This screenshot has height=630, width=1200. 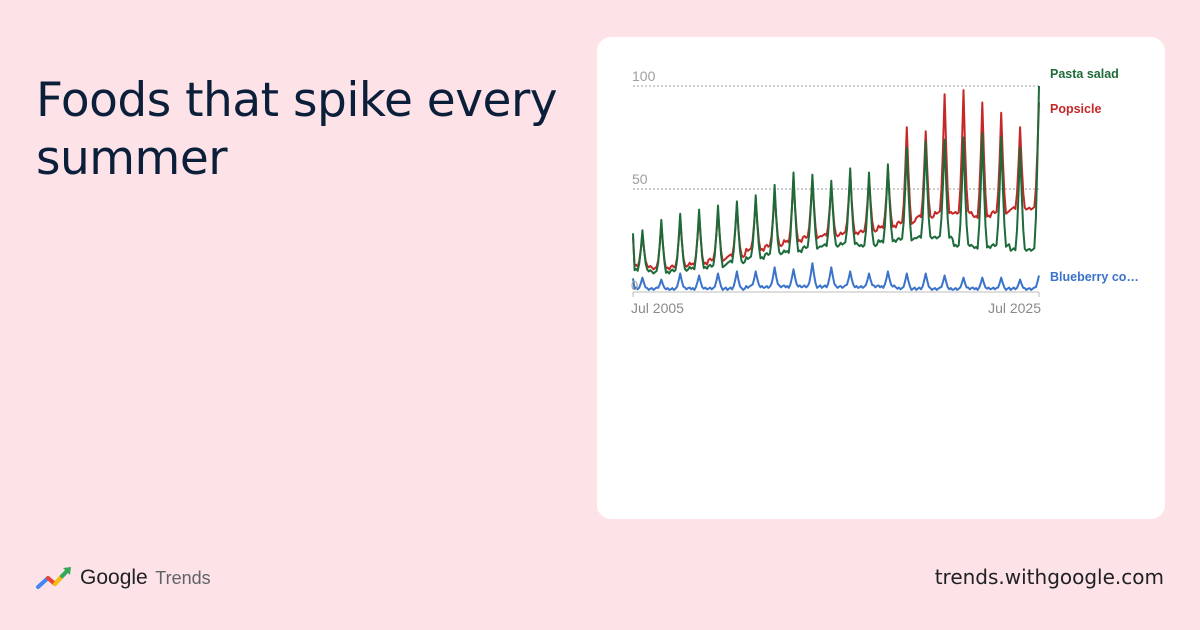 What do you see at coordinates (114, 577) in the screenshot?
I see `brand-google: Google` at bounding box center [114, 577].